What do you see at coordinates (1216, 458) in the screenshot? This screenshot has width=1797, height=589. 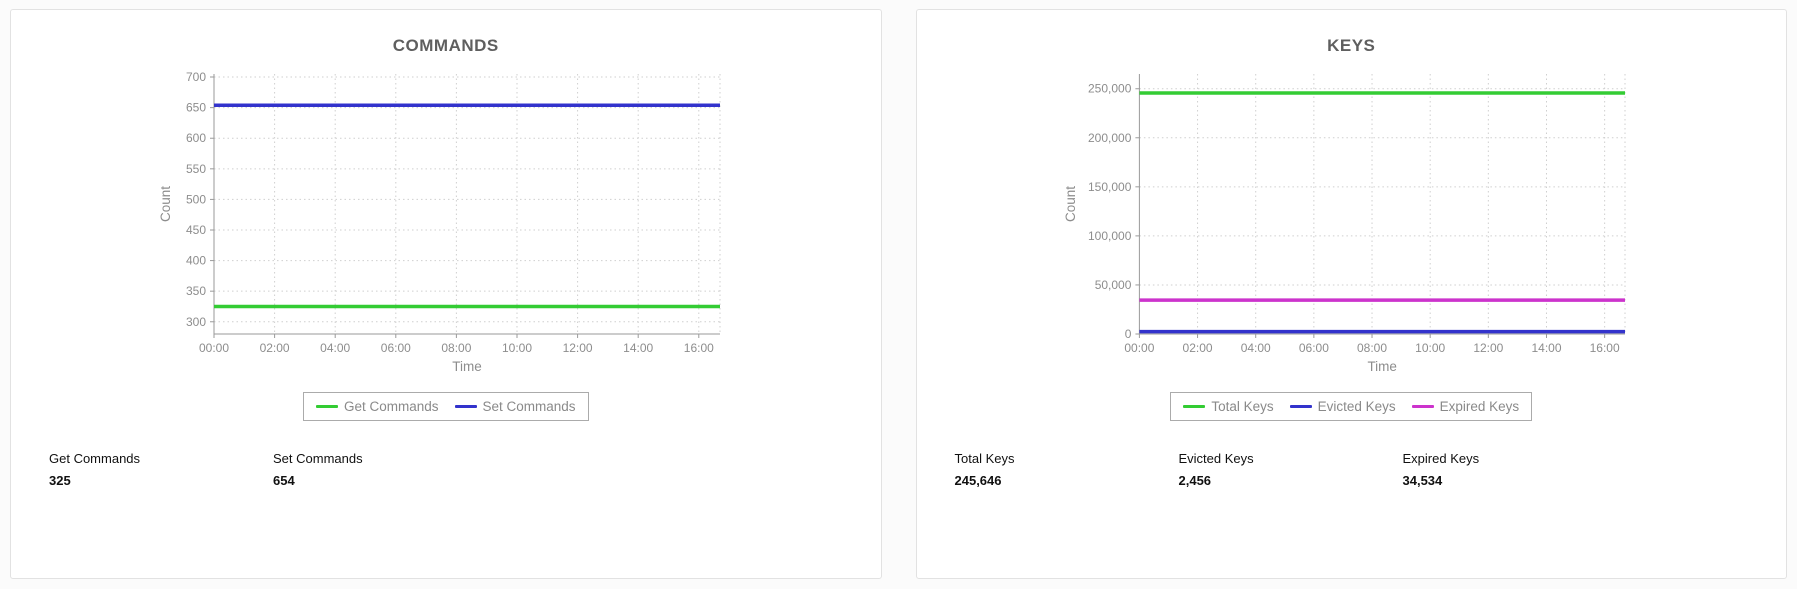 I see `stat-label: Evicted Keys` at bounding box center [1216, 458].